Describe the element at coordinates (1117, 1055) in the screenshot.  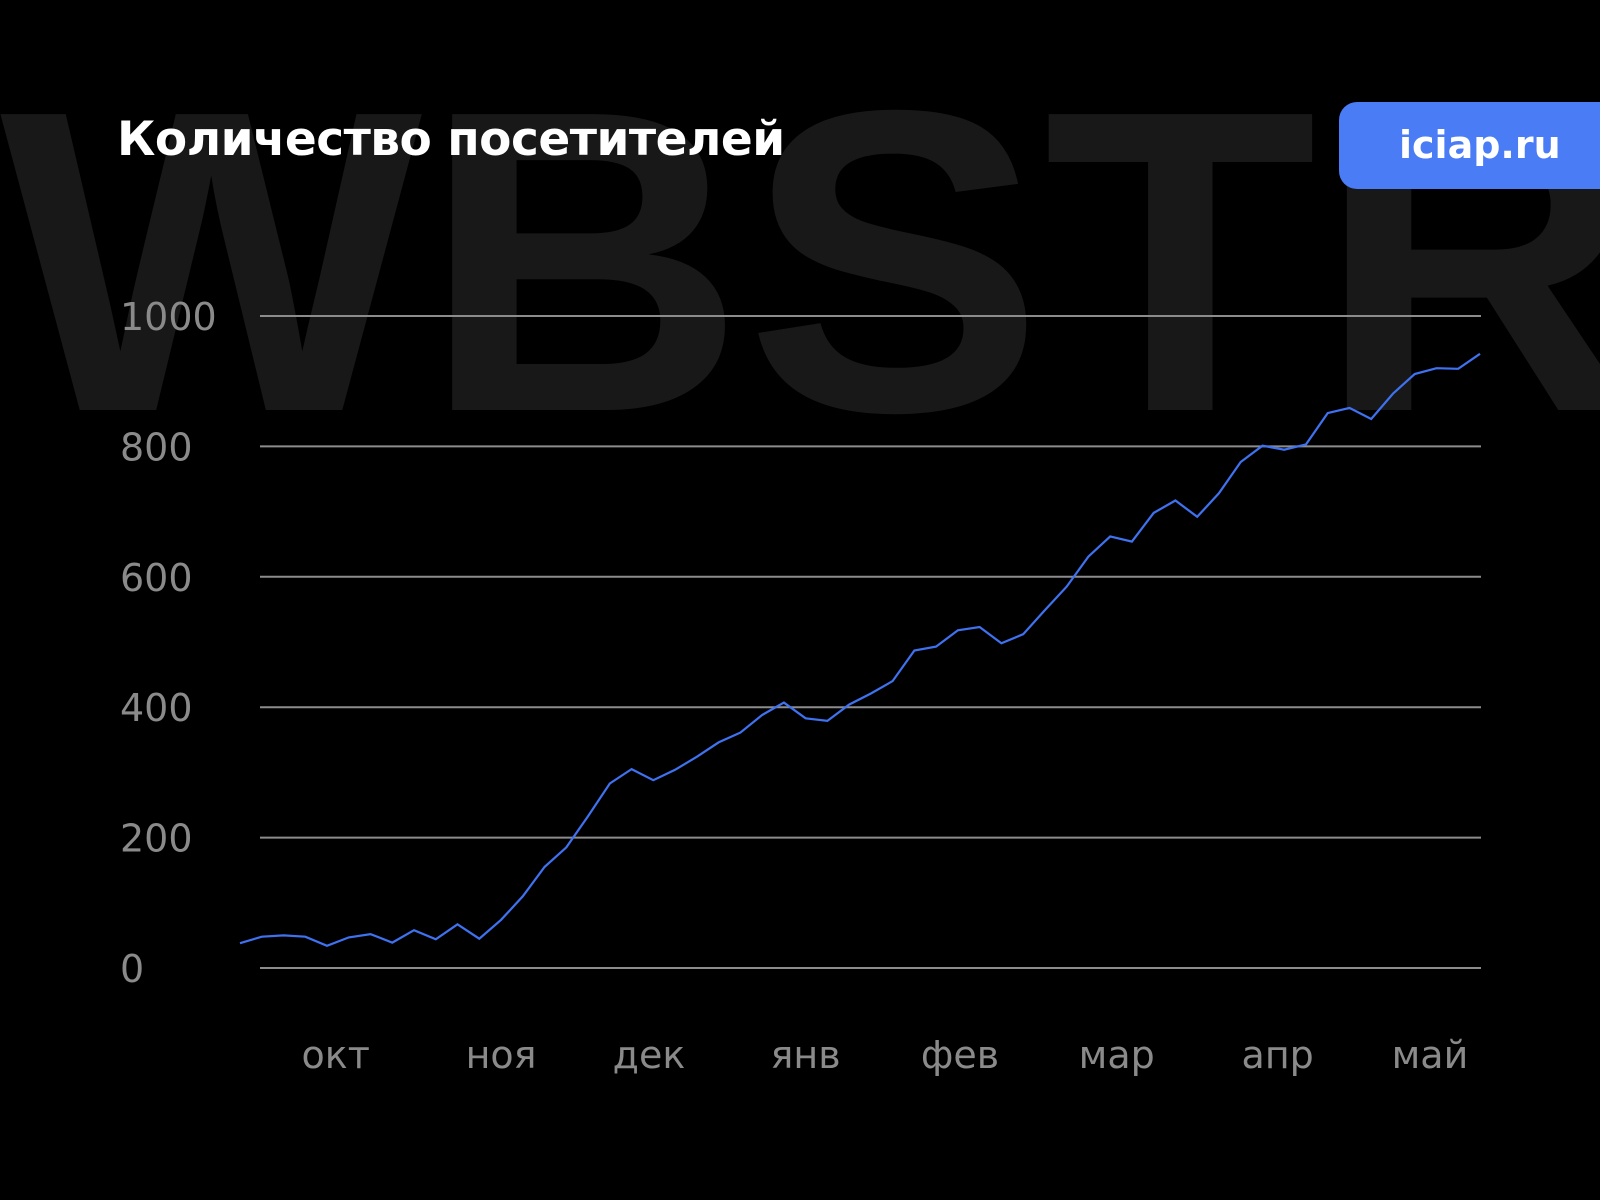
I see `x-tick-label: мар` at that location.